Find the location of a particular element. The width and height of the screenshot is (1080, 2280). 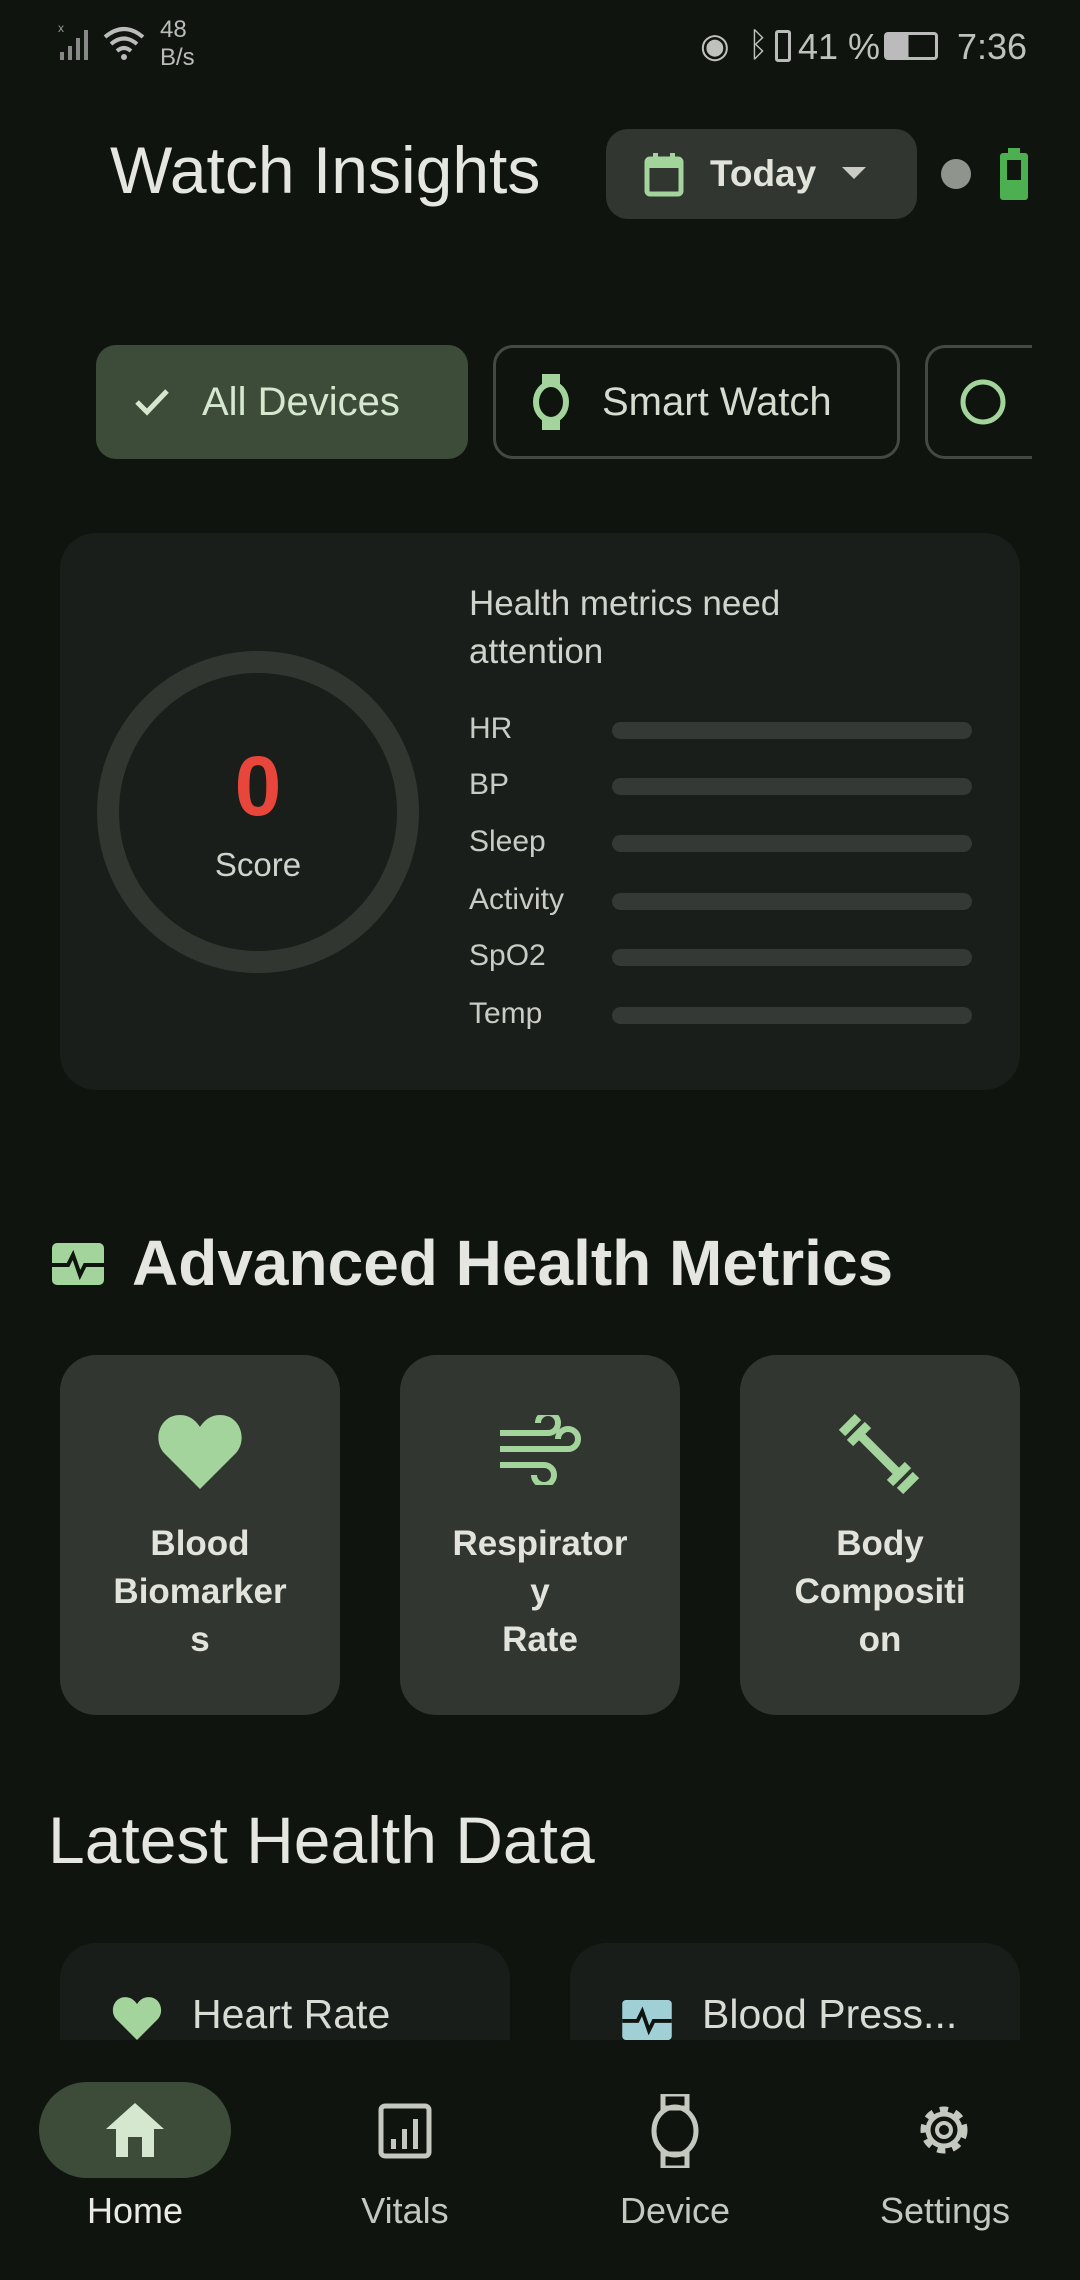

signal-icon: x is located at coordinates (73, 41).